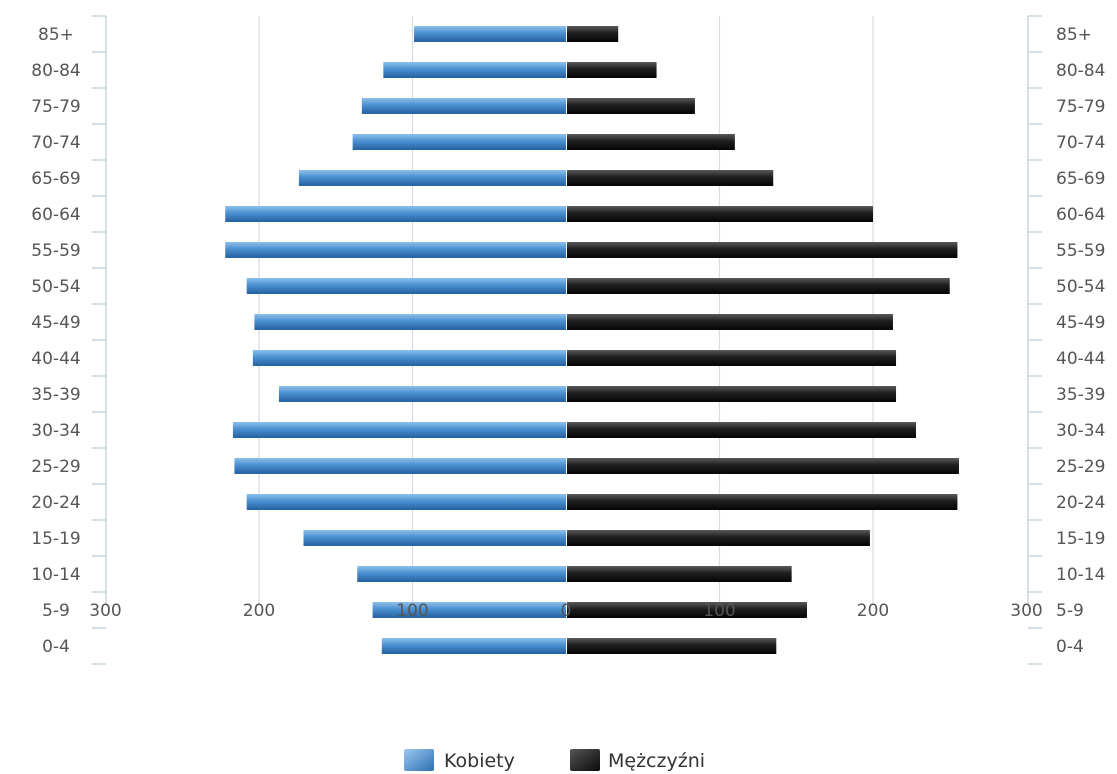 The width and height of the screenshot is (1117, 774). I want to click on legend-label: Mężczyźni, so click(656, 761).